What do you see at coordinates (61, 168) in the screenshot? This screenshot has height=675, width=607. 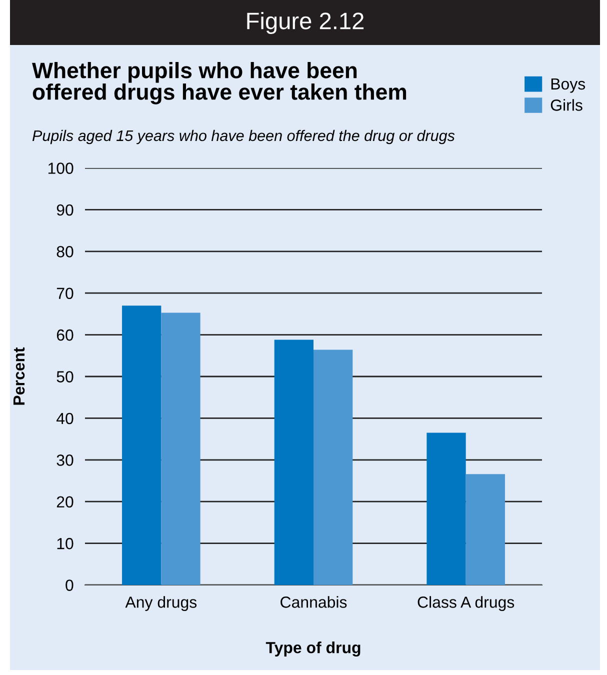 I see `y-tick-label: 100` at bounding box center [61, 168].